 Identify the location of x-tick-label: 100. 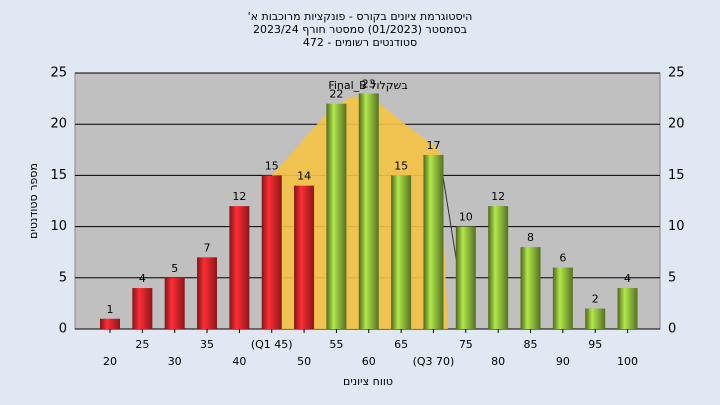
(627, 361).